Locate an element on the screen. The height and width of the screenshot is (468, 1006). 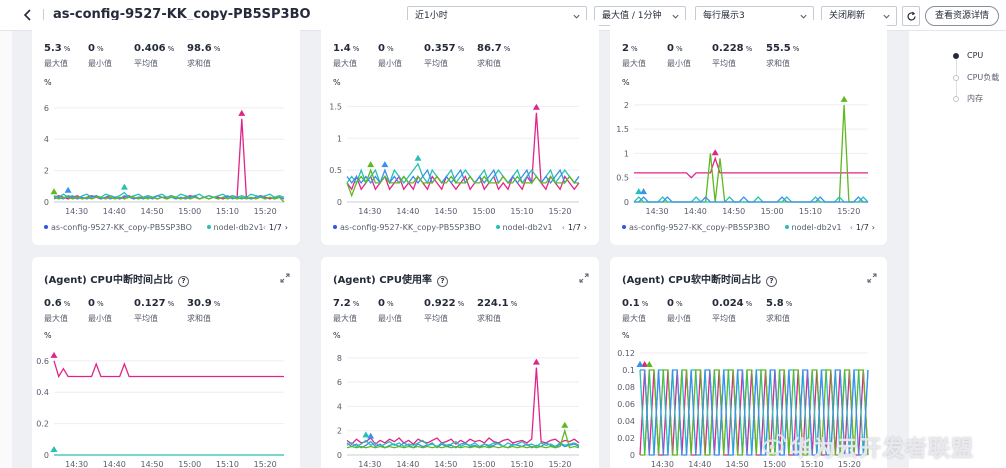
pager-label: 1/7 is located at coordinates (862, 227).